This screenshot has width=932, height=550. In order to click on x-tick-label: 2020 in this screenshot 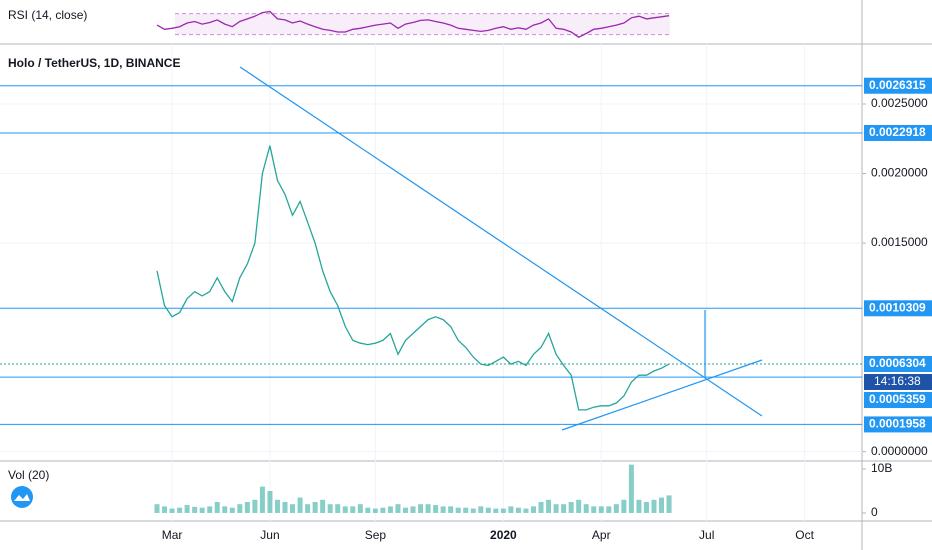, I will do `click(503, 535)`.